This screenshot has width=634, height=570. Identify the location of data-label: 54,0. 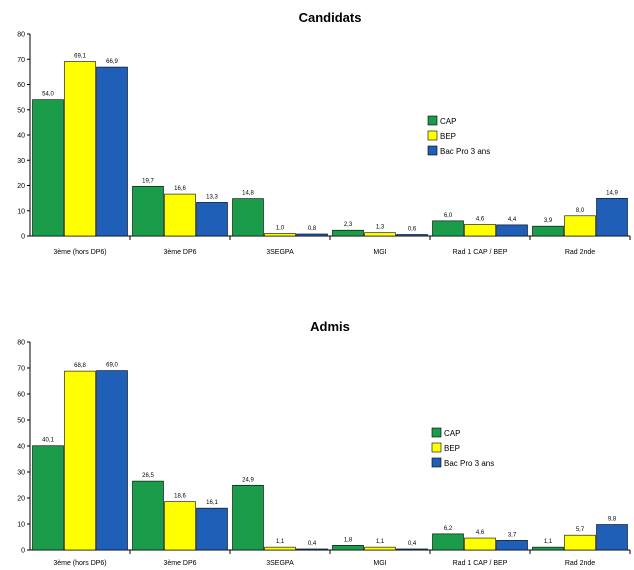
(48, 95).